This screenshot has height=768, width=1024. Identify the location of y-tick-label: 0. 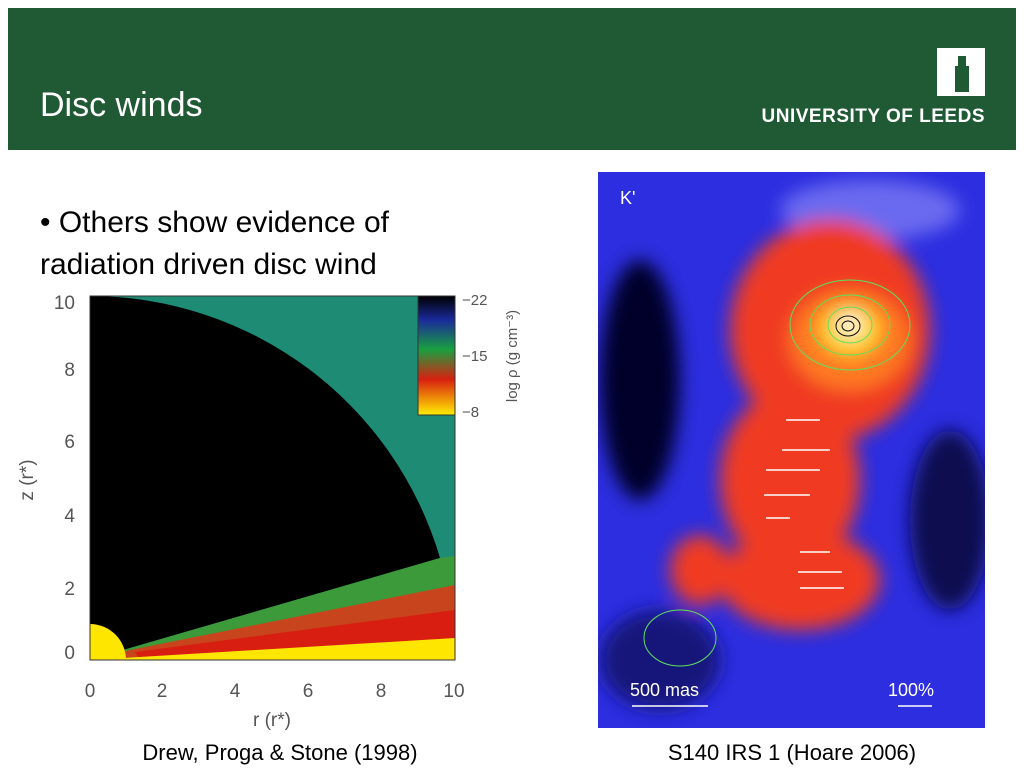
(69, 653).